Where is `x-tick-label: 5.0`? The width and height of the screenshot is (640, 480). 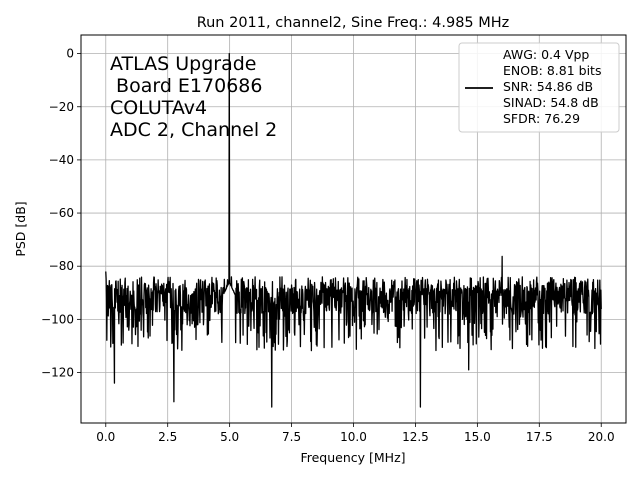
x-tick-label: 5.0 is located at coordinates (229, 437).